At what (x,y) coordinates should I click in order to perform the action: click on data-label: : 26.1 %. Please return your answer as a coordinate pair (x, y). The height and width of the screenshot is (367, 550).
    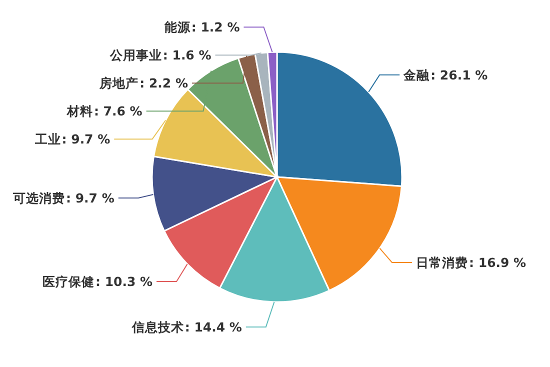
    Looking at the image, I should click on (459, 74).